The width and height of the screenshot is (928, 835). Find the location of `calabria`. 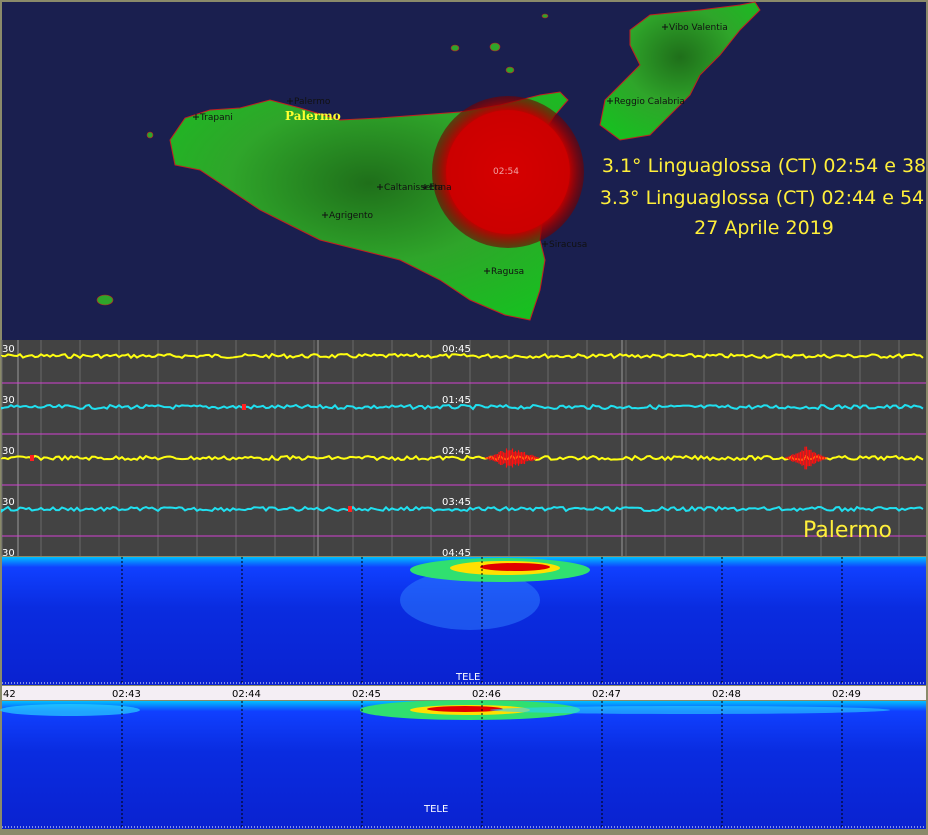

calabria is located at coordinates (680, 71).